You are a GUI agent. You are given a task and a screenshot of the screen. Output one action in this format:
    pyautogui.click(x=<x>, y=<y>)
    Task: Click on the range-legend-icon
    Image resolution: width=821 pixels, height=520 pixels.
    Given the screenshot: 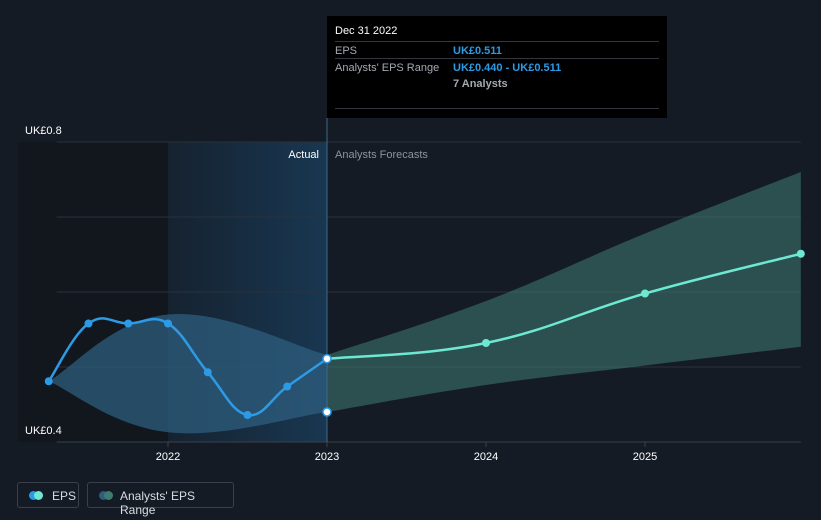 What is the action you would take?
    pyautogui.click(x=107, y=495)
    